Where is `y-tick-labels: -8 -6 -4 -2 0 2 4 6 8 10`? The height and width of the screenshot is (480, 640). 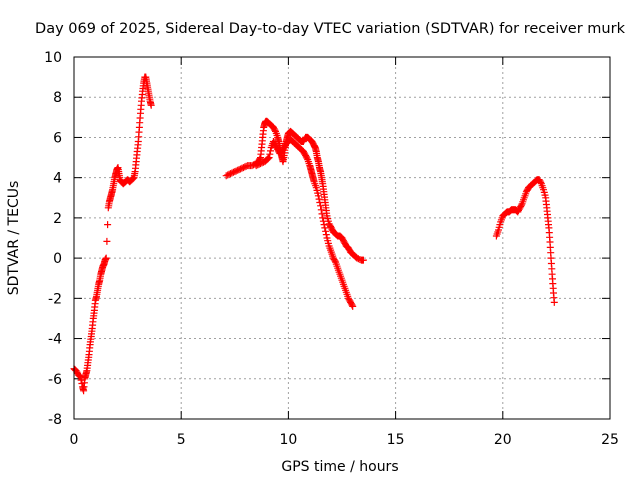
y-tick-labels: -8 -6 -4 -2 0 2 4 6 8 10 is located at coordinates (53, 239).